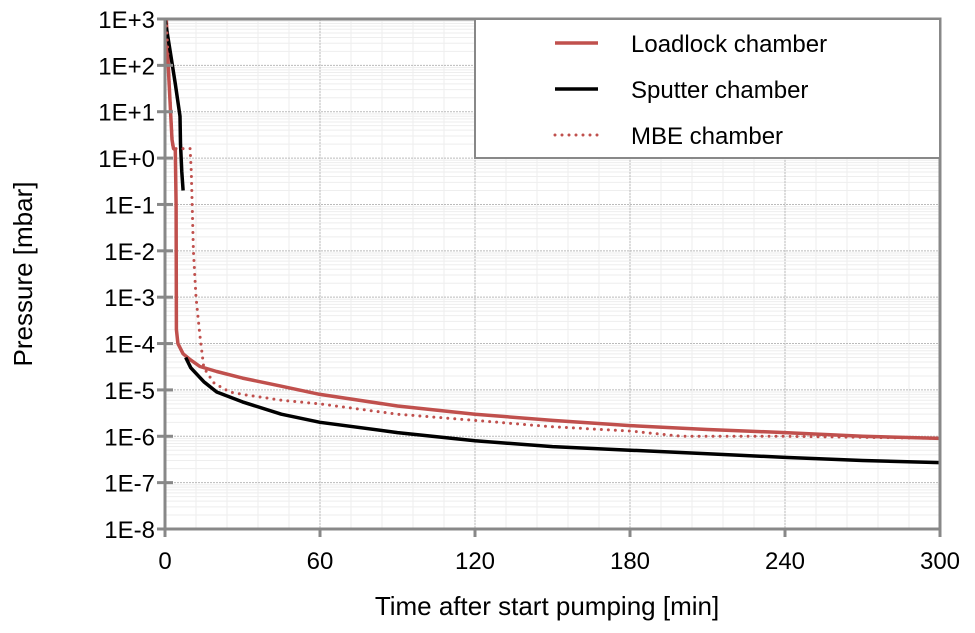 The image size is (975, 633). I want to click on x-tick-label: 300, so click(940, 561).